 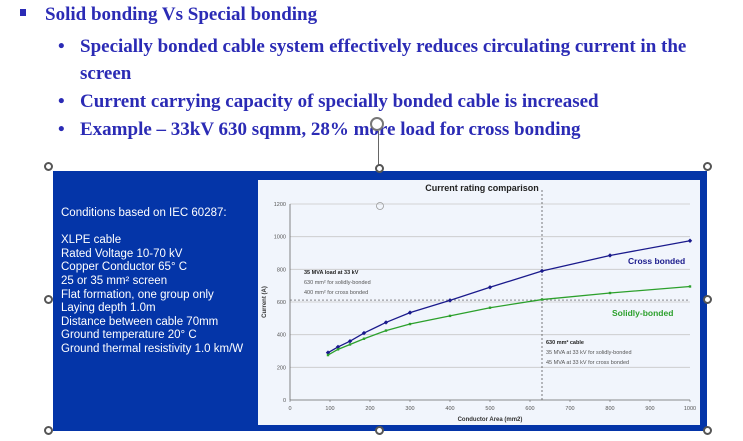 What do you see at coordinates (137, 294) in the screenshot?
I see `condition-item: Flat formation, one group only` at bounding box center [137, 294].